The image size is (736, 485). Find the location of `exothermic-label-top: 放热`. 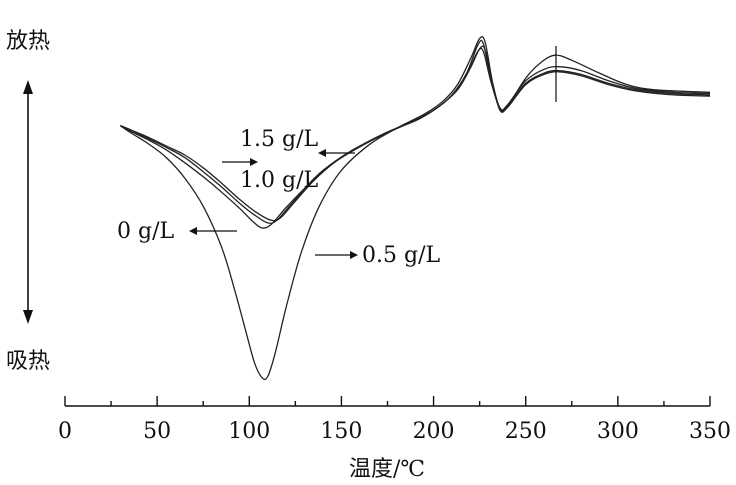

exothermic-label-top: 放热 is located at coordinates (28, 41).